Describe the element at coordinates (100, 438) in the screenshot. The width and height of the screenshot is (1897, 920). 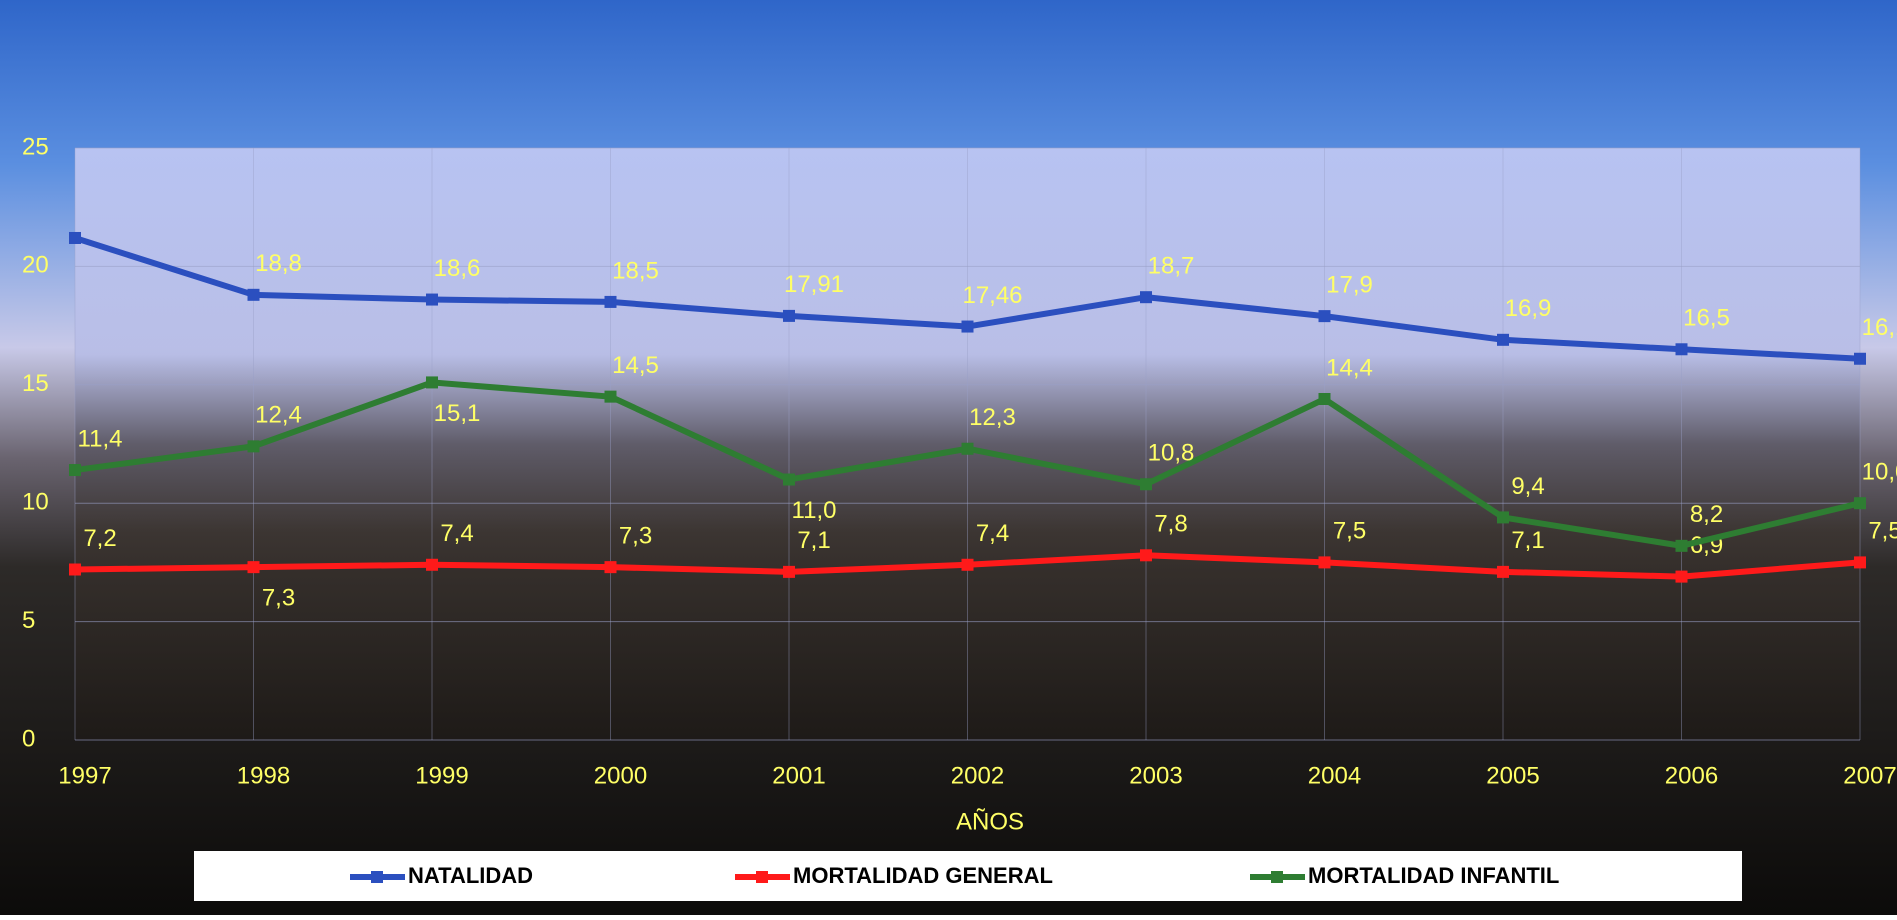
I see `data-label: 11,4` at that location.